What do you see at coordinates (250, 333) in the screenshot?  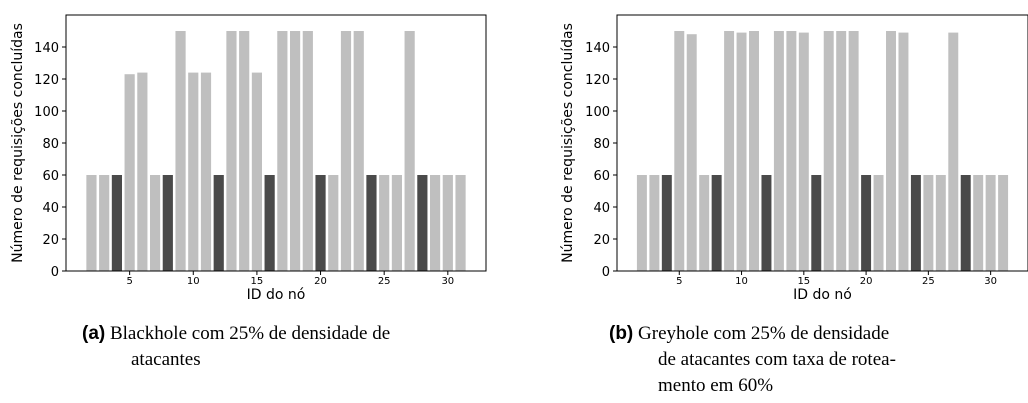 I see `caption-a-line-1: Blackhole com 25% de densidade de` at bounding box center [250, 333].